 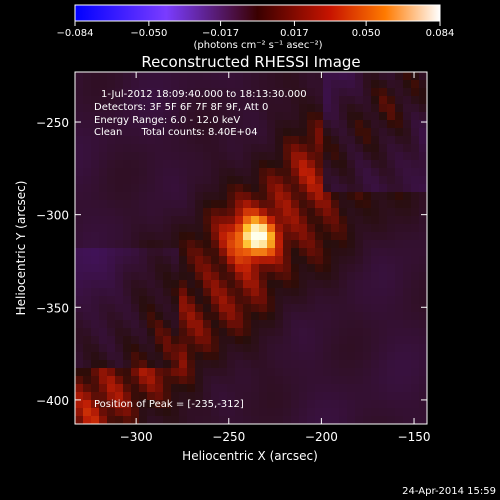 I want to click on y-tick-label: −400, so click(x=52, y=401).